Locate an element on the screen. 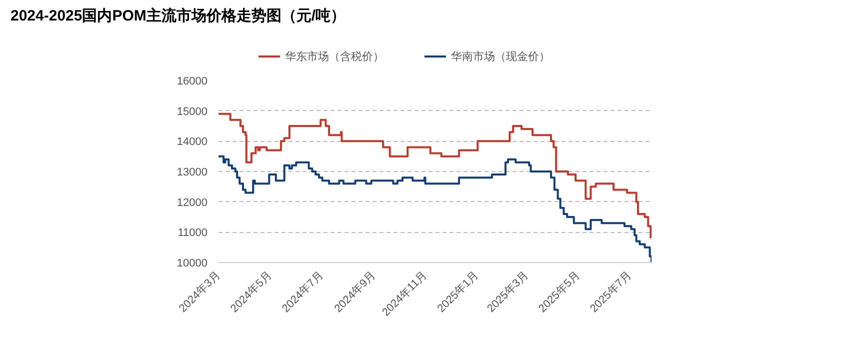  y-tick-label: 14000 is located at coordinates (192, 142).